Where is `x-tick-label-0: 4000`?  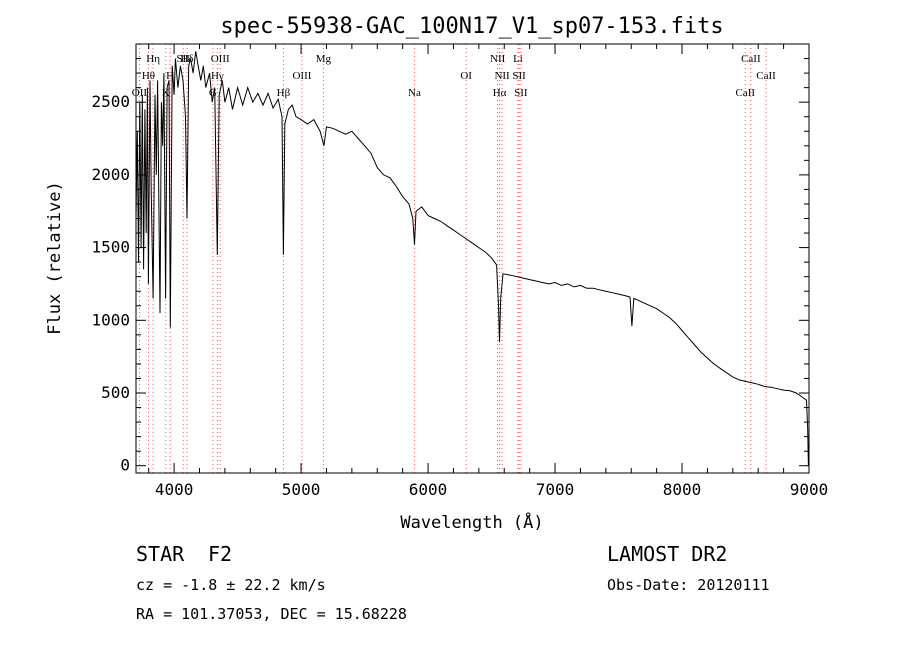 x-tick-label-0: 4000 is located at coordinates (174, 489).